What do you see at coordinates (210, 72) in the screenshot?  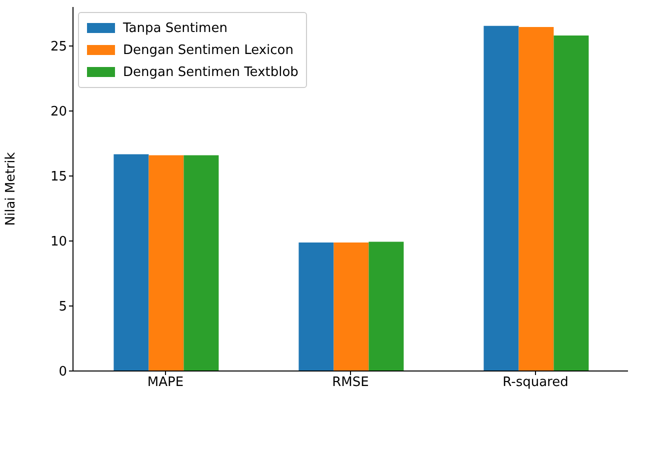 I see `legend-label: Dengan Sentimen Textblob` at bounding box center [210, 72].